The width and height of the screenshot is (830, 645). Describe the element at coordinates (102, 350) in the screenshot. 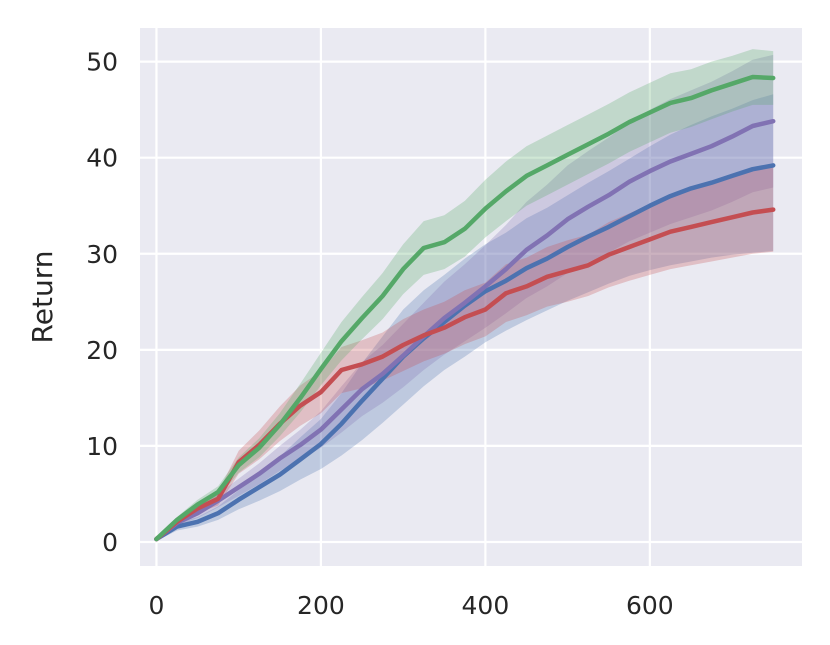

I see `y-tick-label: 20` at that location.